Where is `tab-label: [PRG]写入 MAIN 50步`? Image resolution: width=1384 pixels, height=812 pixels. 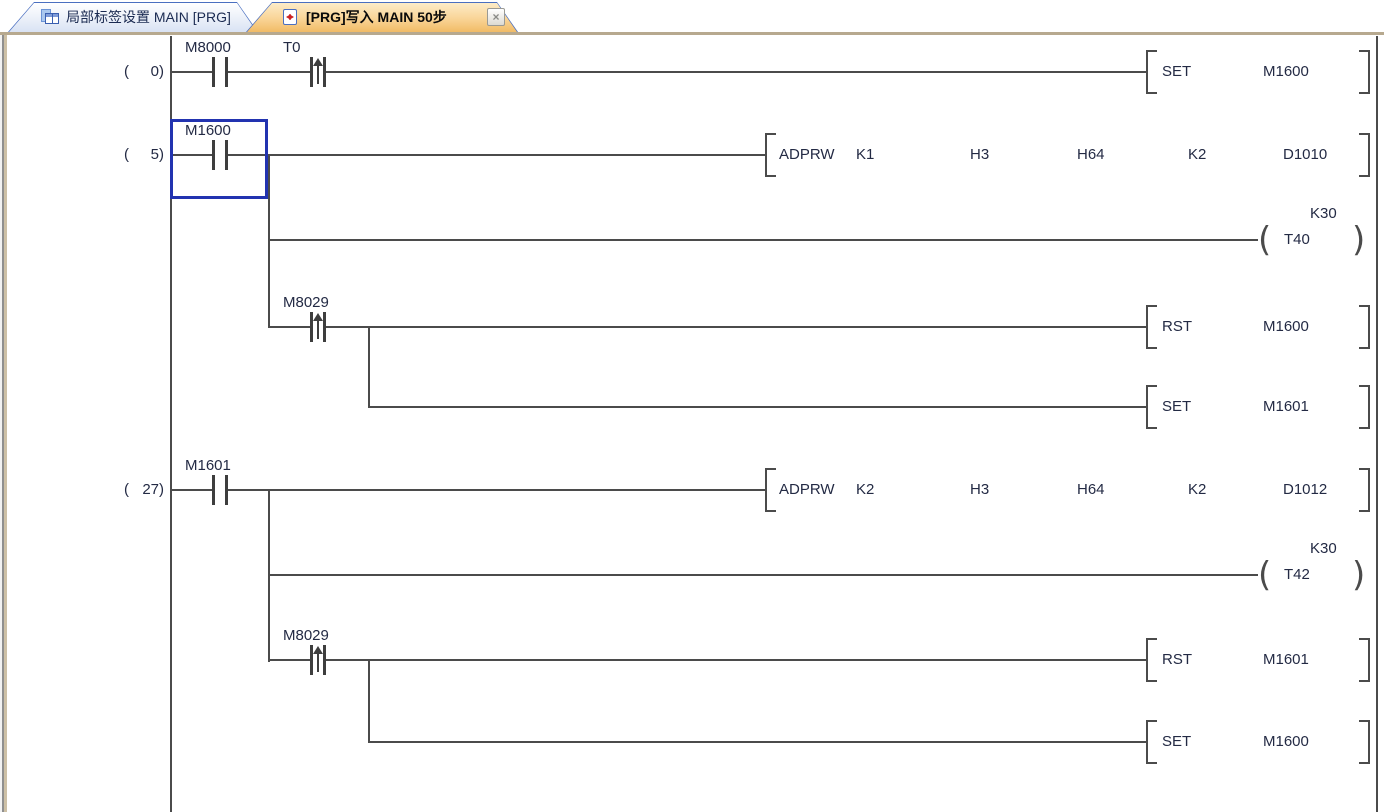
tab-label: [PRG]写入 MAIN 50步 is located at coordinates (376, 17).